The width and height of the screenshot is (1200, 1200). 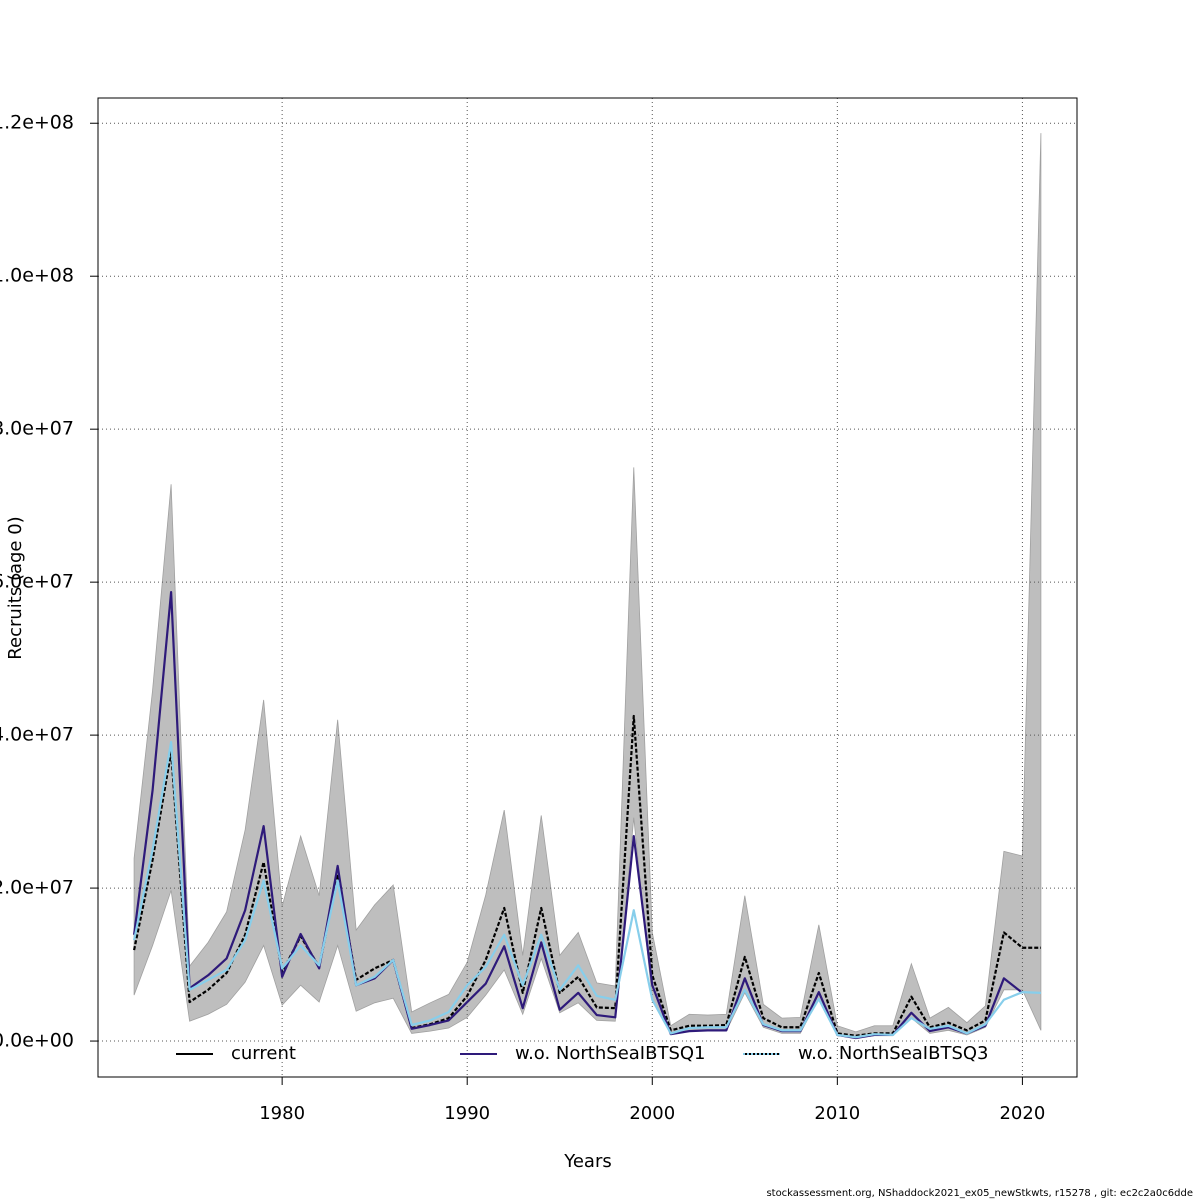 I want to click on x-axis-label: Years, so click(x=587, y=1161).